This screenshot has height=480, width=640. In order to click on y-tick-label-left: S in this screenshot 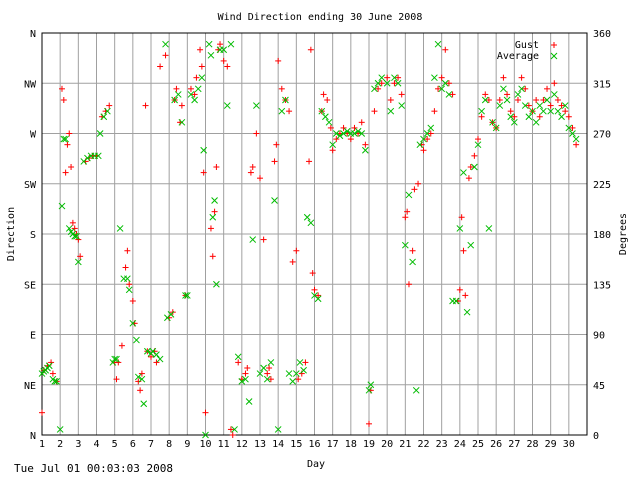, I will do `click(33, 235)`.